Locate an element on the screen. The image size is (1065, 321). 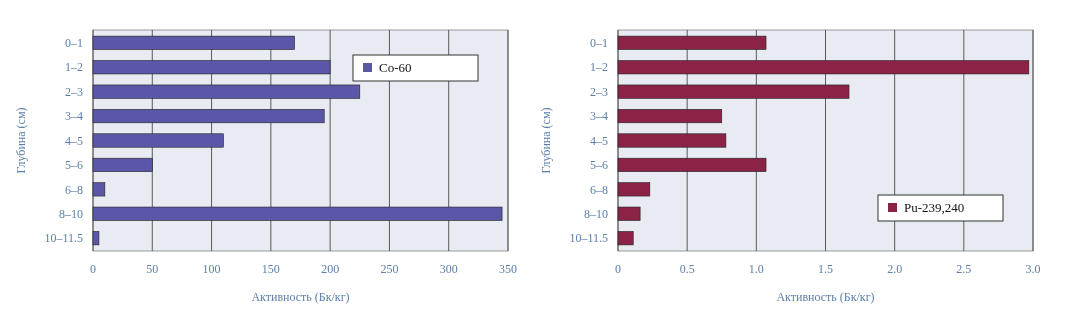
x-tick-label: 0.5 is located at coordinates (687, 269).